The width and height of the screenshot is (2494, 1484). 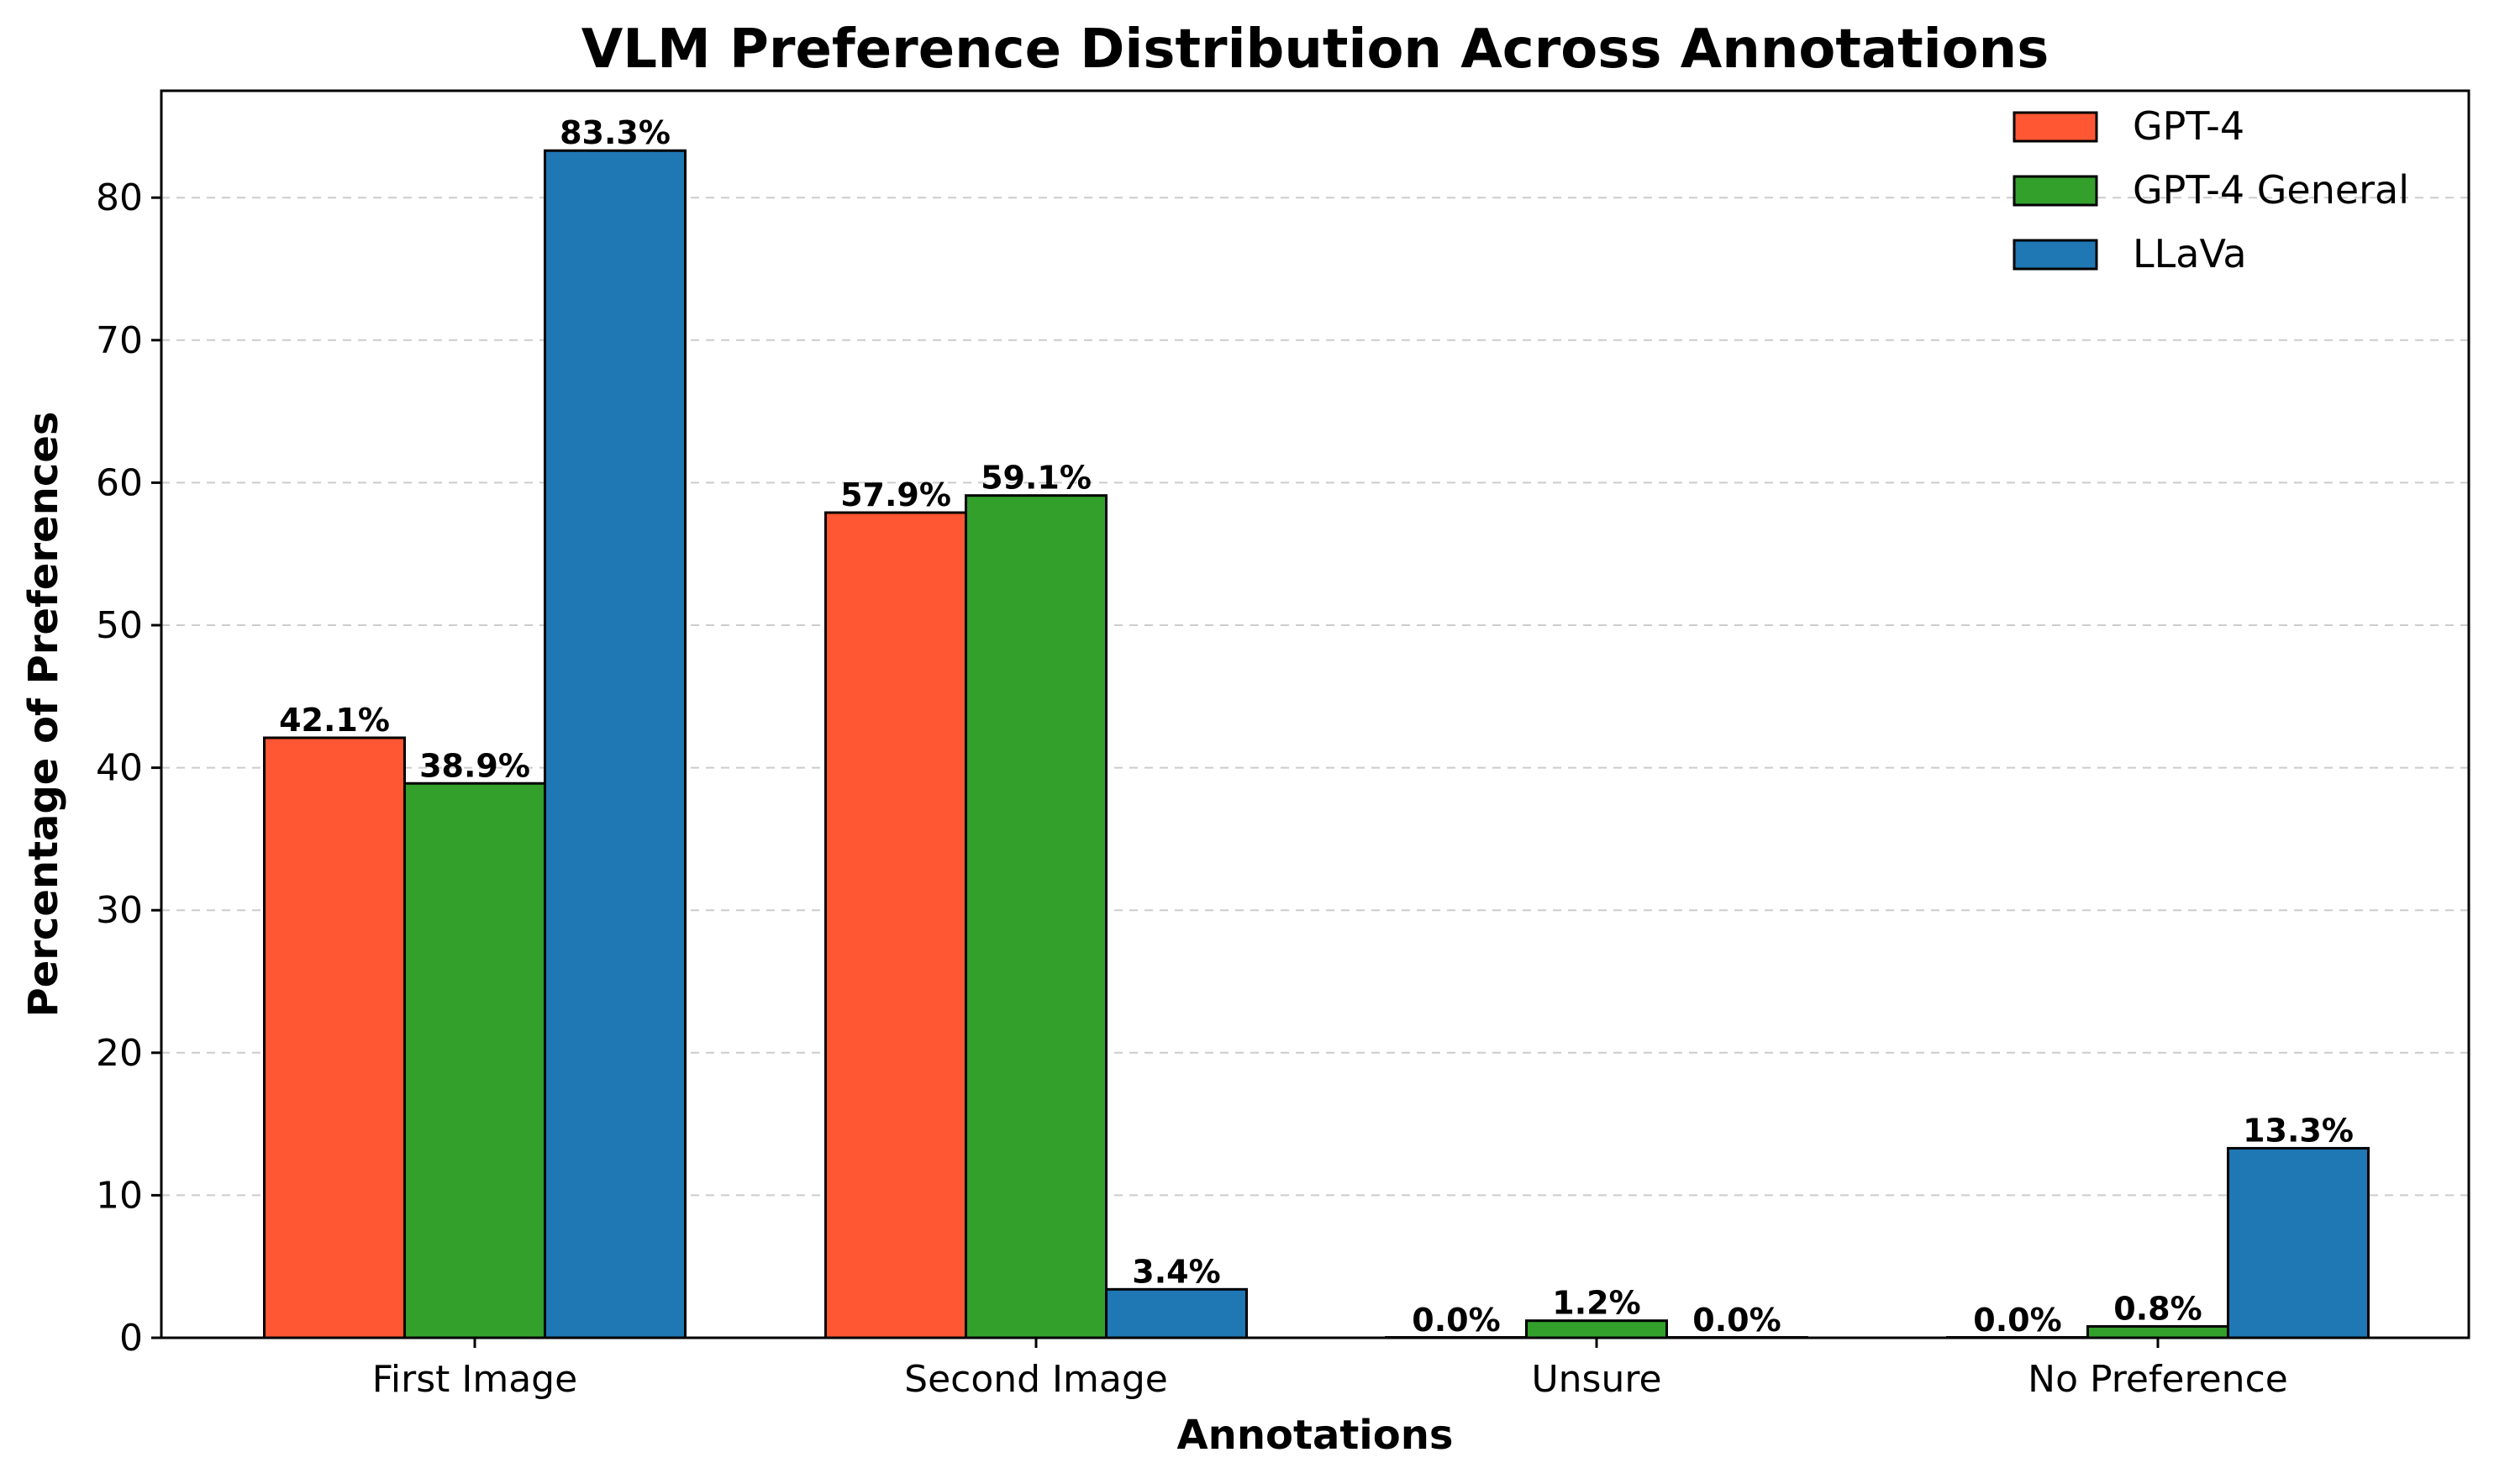 I want to click on y-tick-label: 0, so click(x=131, y=1338).